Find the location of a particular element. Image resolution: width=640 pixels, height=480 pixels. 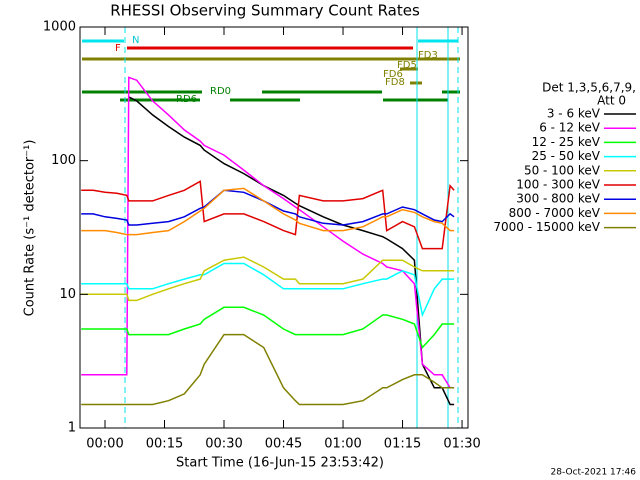

annotation: F is located at coordinates (118, 48).